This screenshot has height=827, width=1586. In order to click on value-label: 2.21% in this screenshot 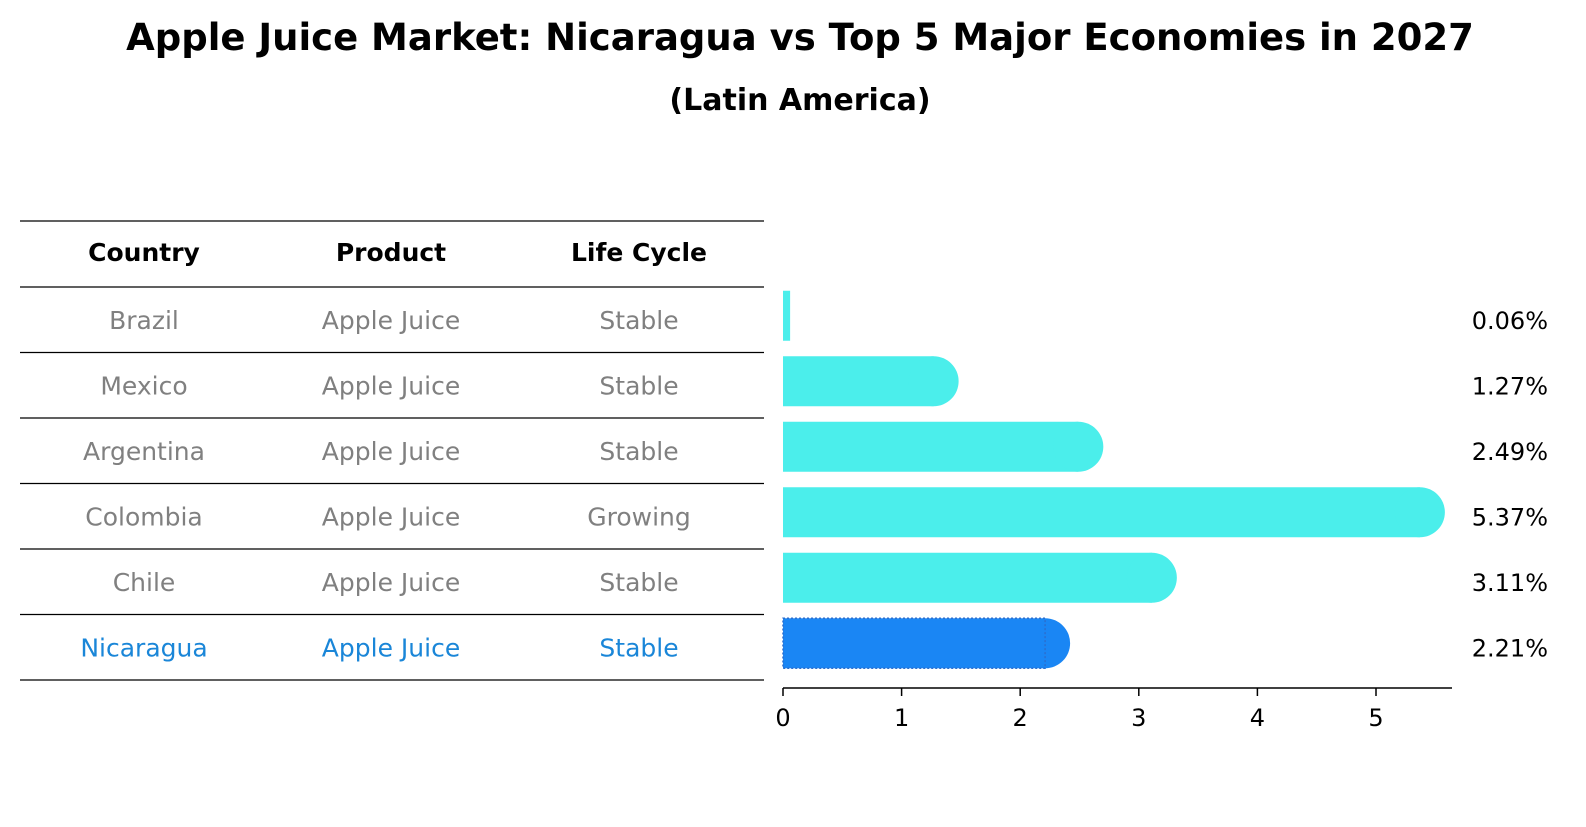, I will do `click(1510, 648)`.